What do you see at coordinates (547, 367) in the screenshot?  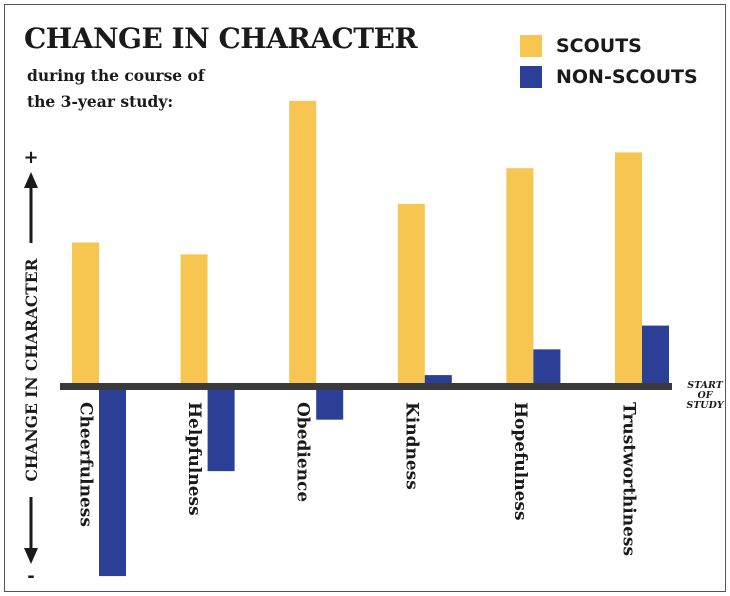 I see `bar-non-scouts-hopefulness` at bounding box center [547, 367].